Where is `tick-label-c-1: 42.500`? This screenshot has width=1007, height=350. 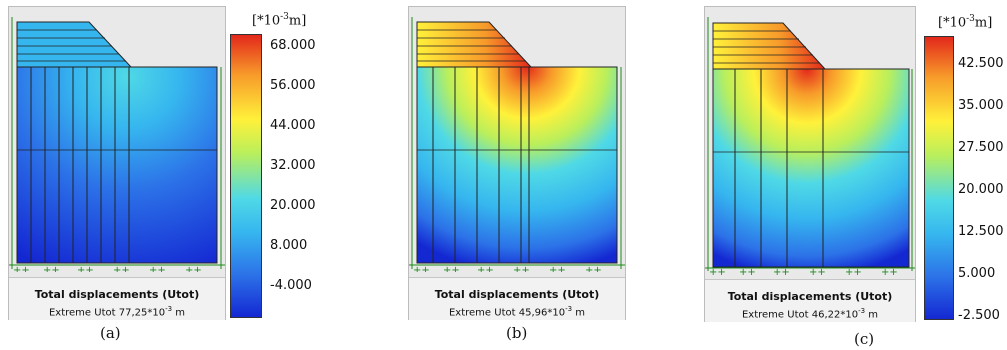
tick-label-c-1: 42.500 is located at coordinates (981, 63).